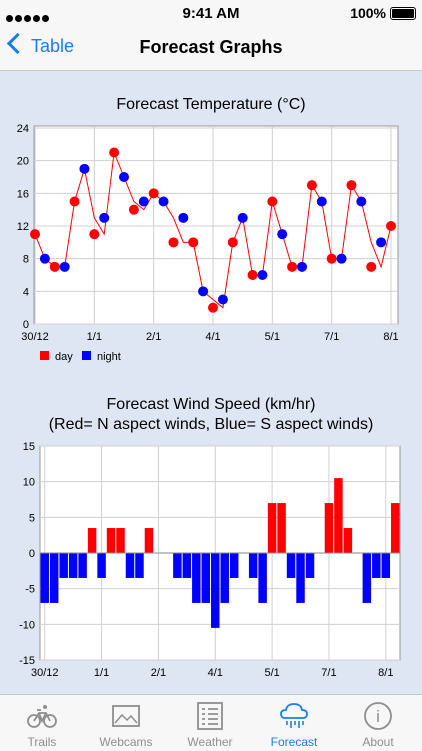 This screenshot has width=422, height=751. What do you see at coordinates (153, 337) in the screenshot?
I see `temp-x-tick-label: 2/1` at bounding box center [153, 337].